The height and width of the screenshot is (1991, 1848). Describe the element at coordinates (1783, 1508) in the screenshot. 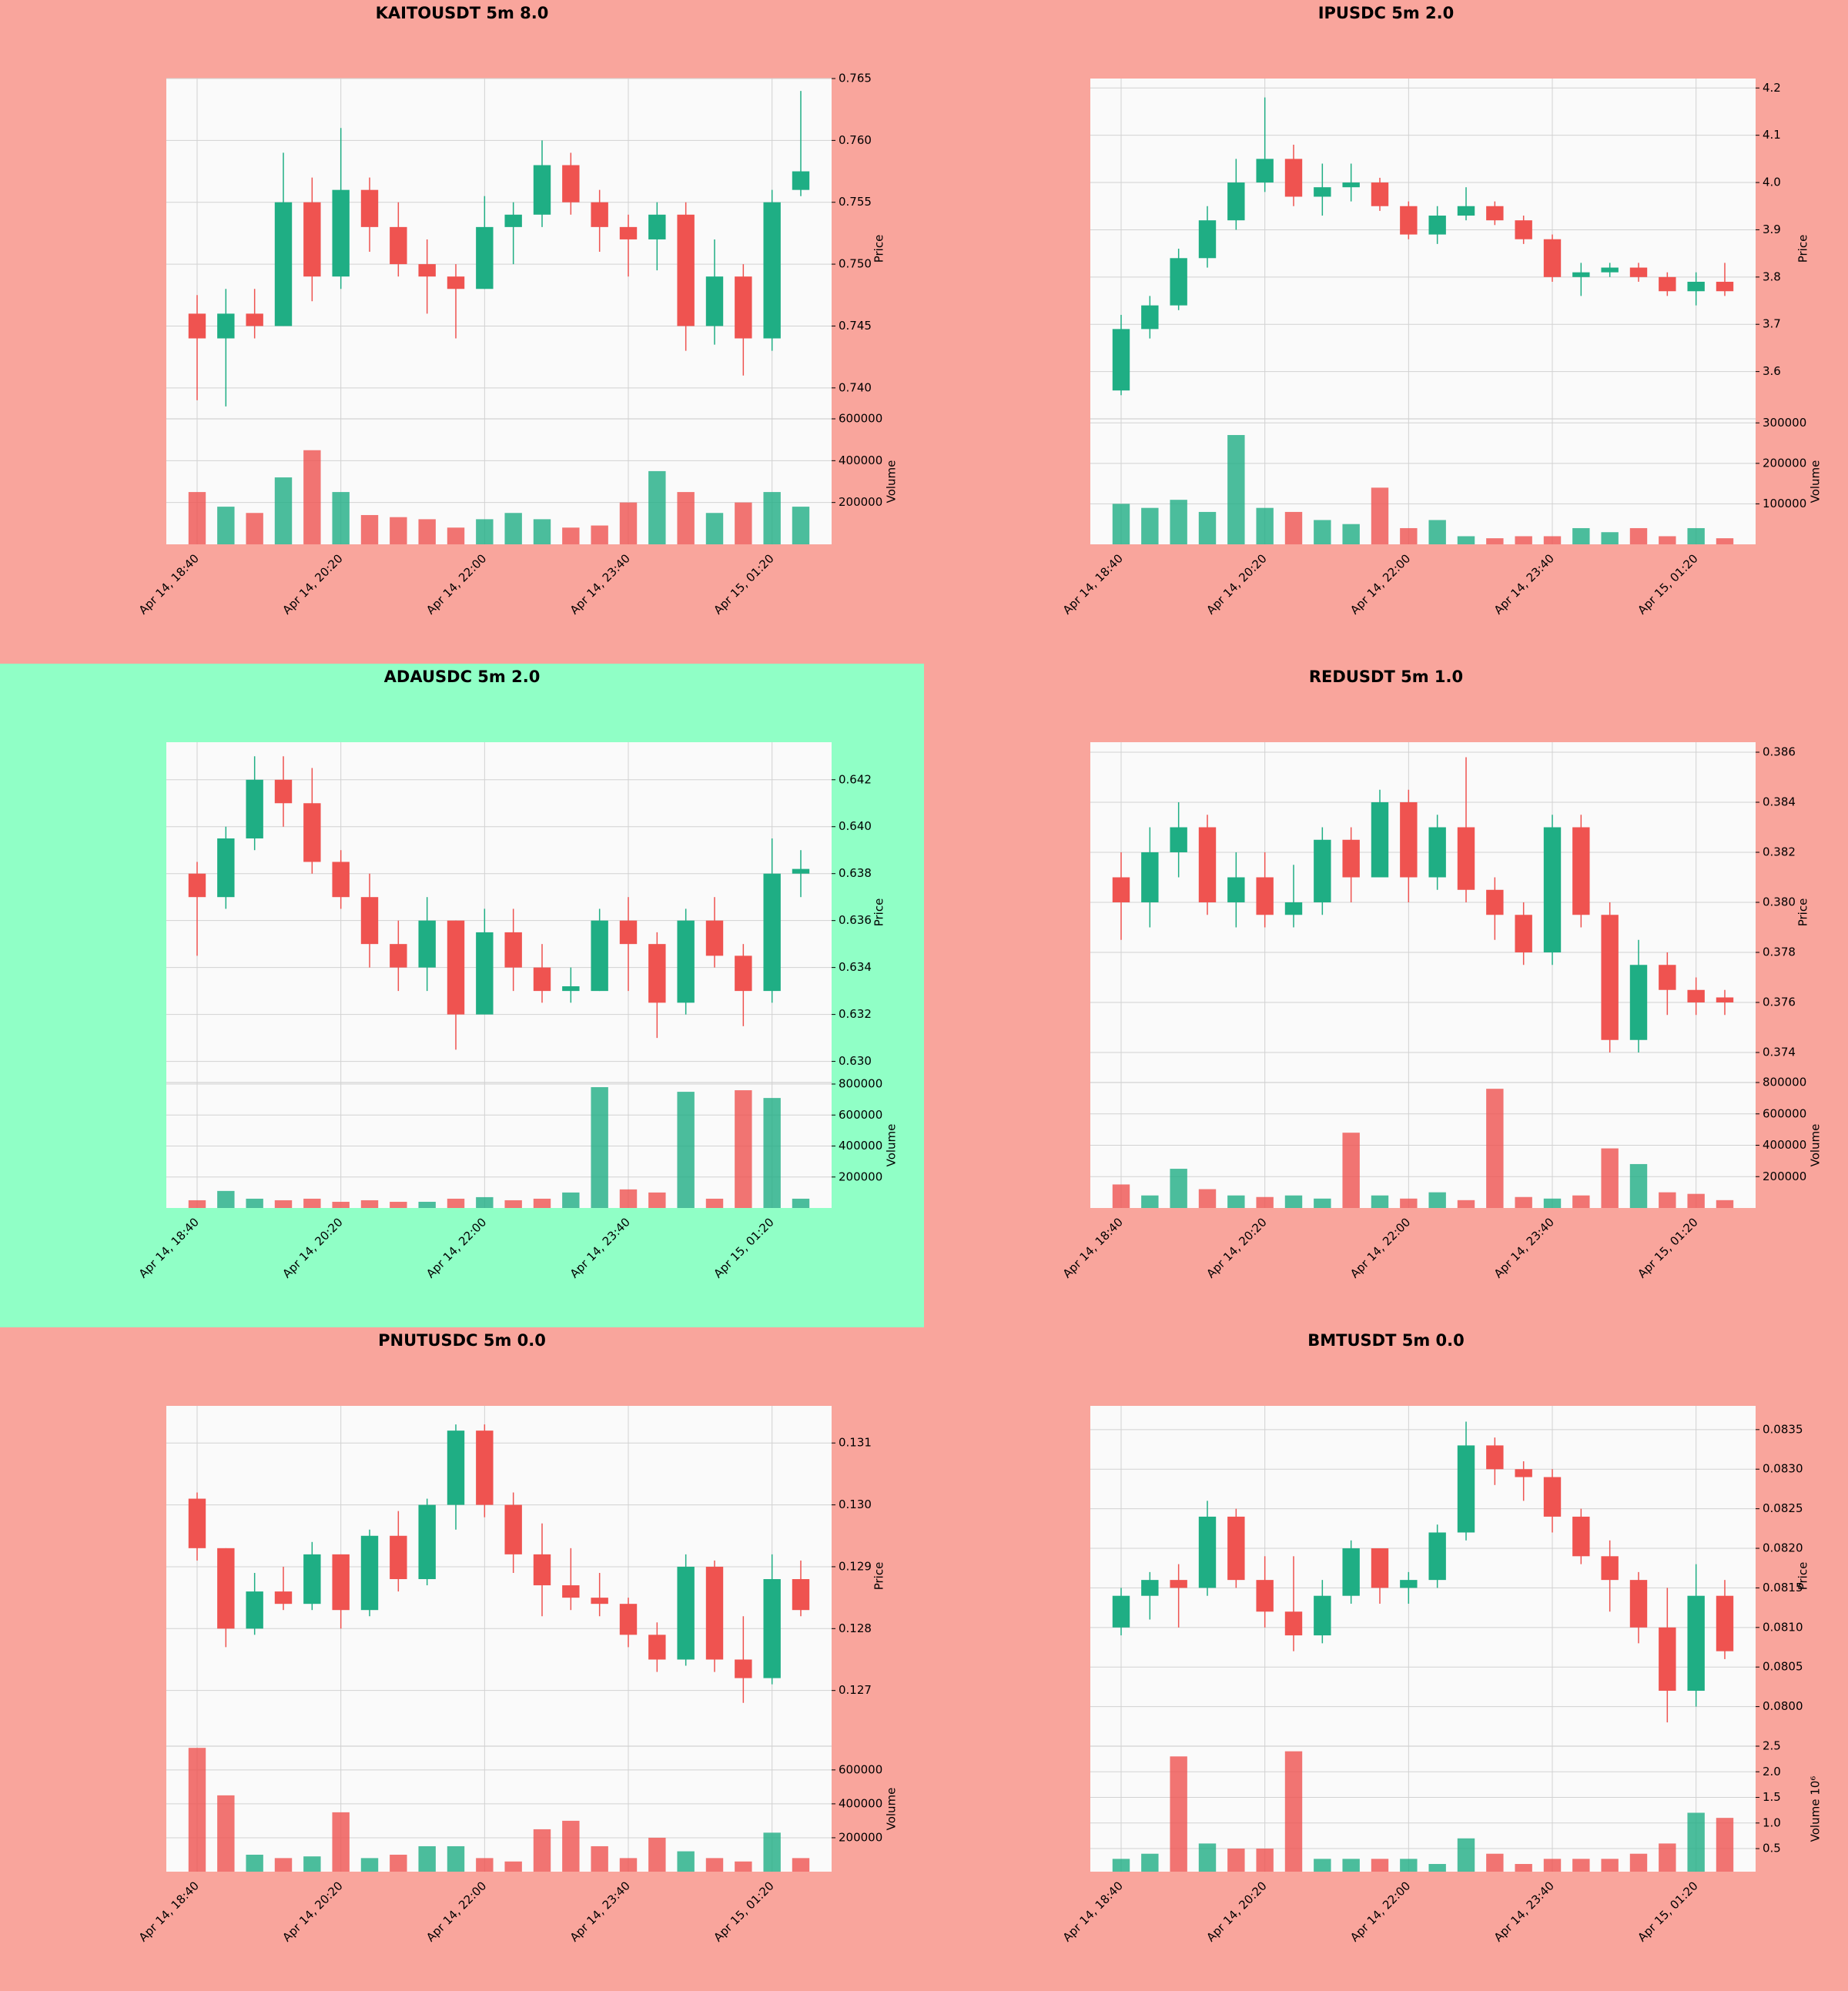

I see `y-tick-label: 0.0825` at that location.